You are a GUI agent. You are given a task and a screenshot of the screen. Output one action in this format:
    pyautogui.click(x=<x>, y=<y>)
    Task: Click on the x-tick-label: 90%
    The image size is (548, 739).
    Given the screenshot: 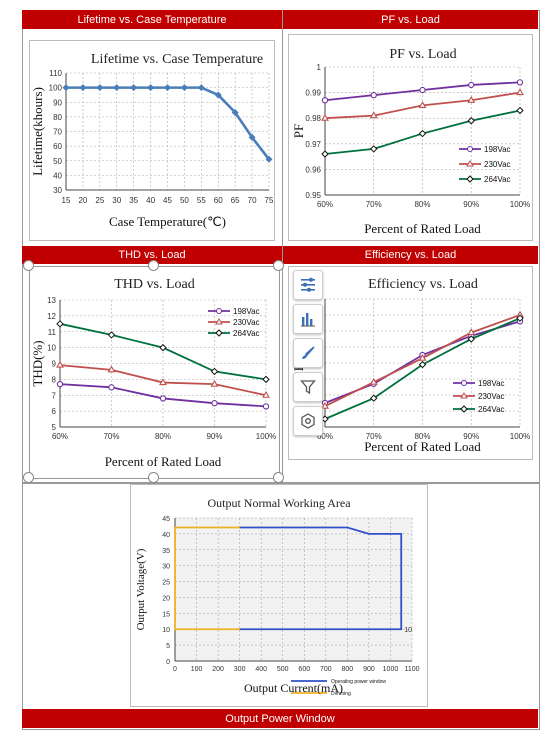 What is the action you would take?
    pyautogui.click(x=214, y=436)
    